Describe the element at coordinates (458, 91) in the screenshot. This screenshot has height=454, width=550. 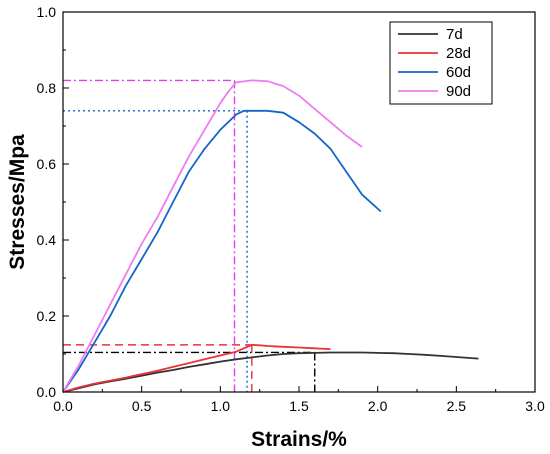
I see `legend-label-90d: 90d` at that location.